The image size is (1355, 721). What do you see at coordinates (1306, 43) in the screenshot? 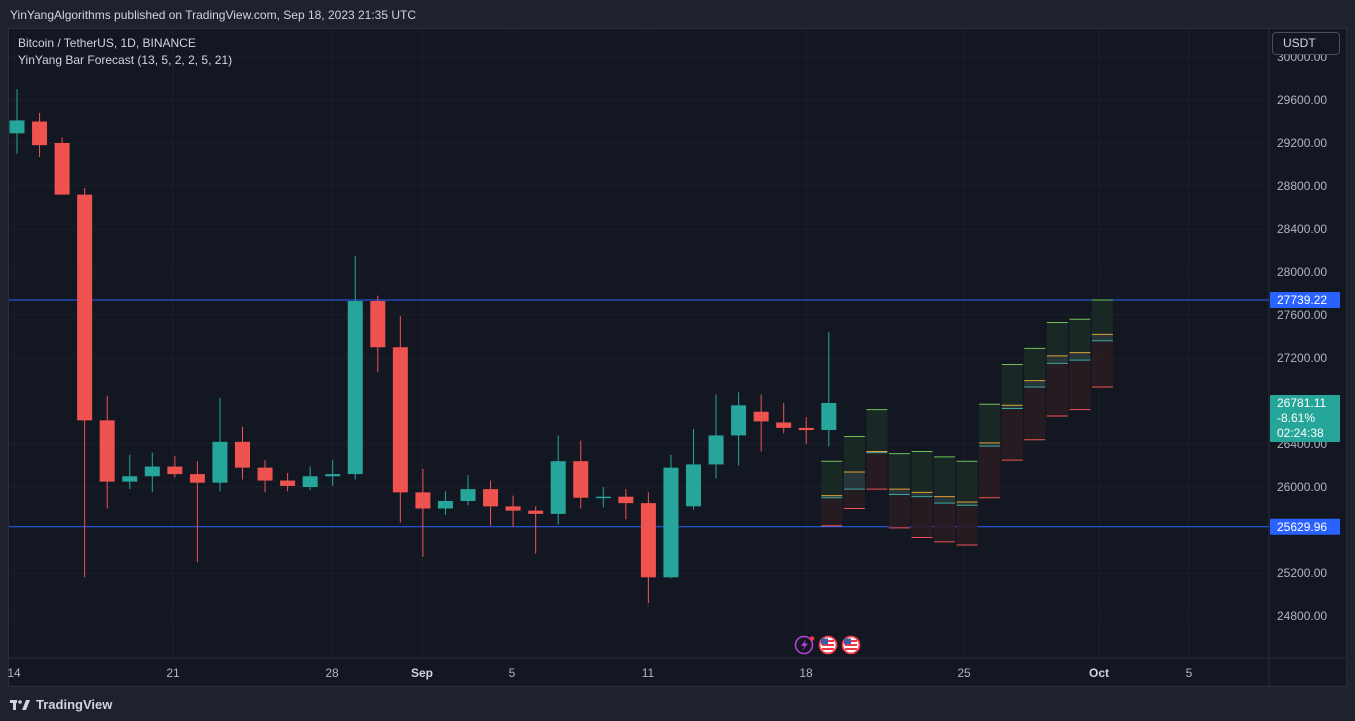
I see `currency-button: USDT` at bounding box center [1306, 43].